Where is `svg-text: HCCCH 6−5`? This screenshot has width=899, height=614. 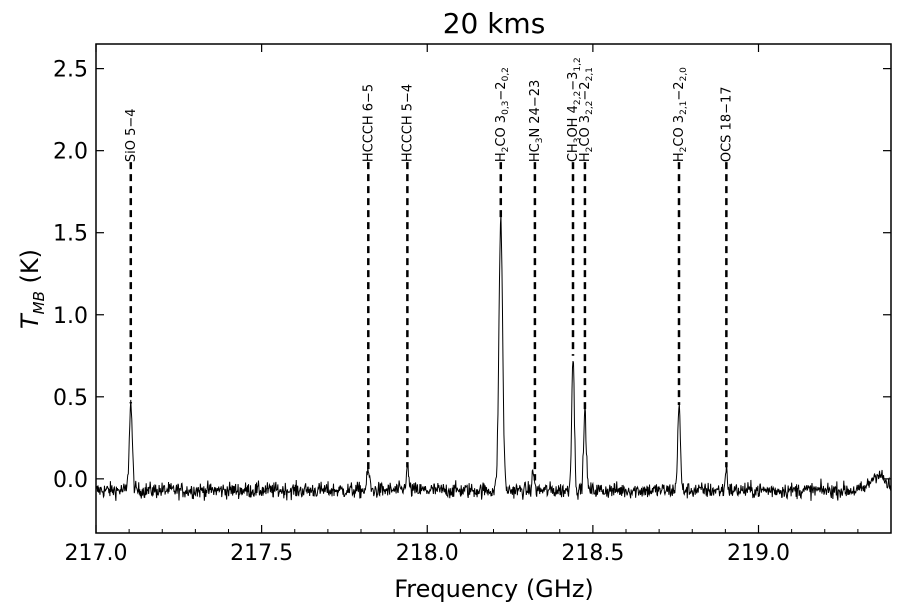 svg-text: HCCCH 6−5 is located at coordinates (368, 123).